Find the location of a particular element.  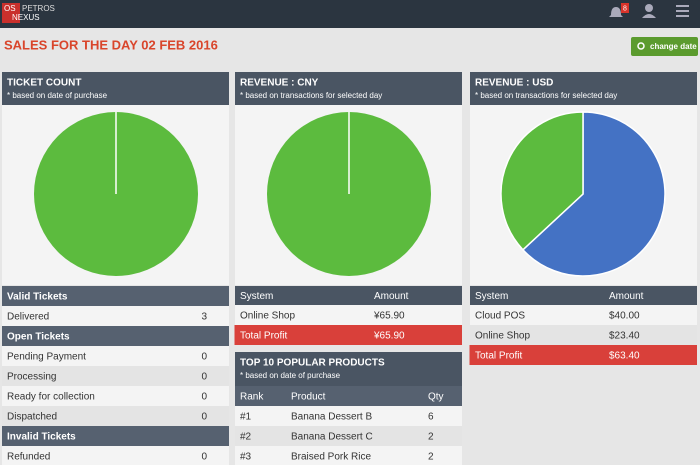

badge-count: 8 is located at coordinates (625, 8).